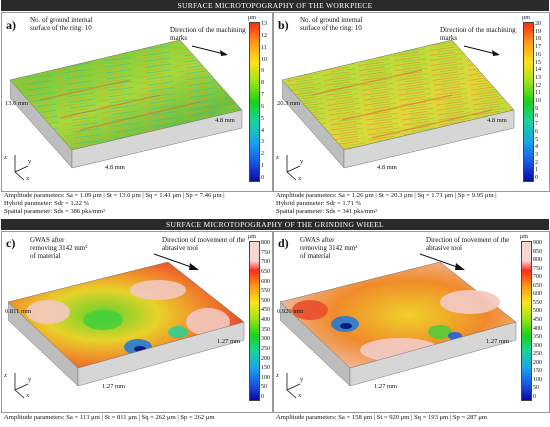  Describe the element at coordinates (478, 34) in the screenshot. I see `panel-b-direction: Direction of the machining marks` at that location.